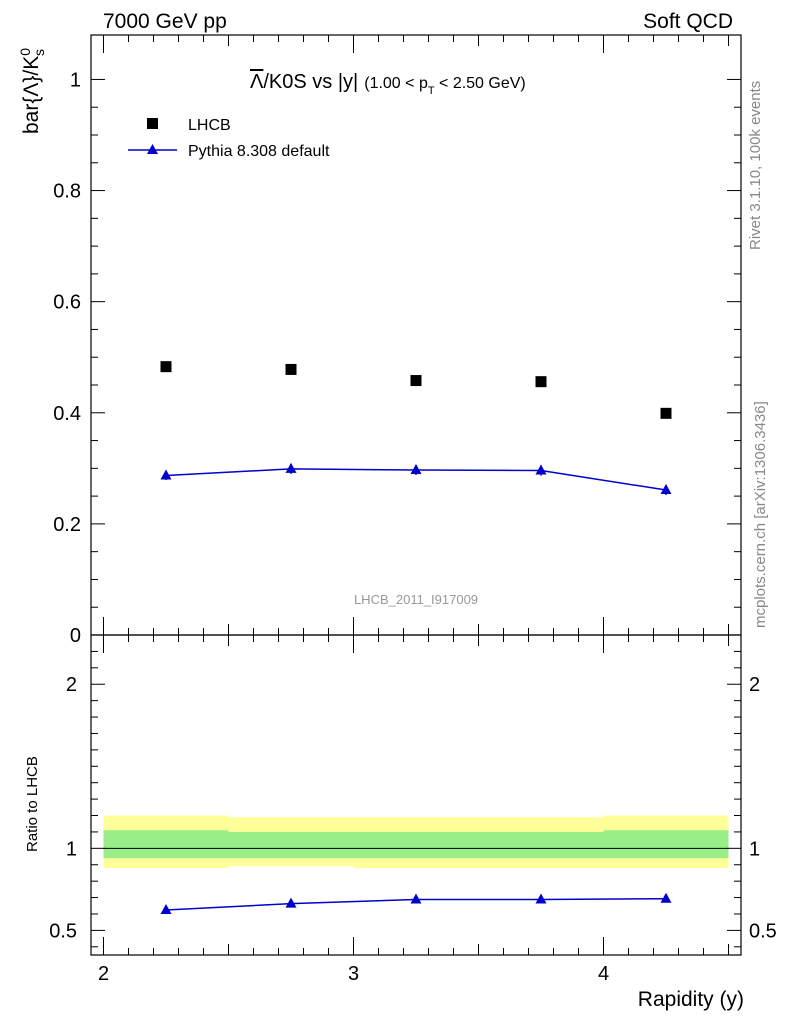  I want to click on chart-title: Λ/K0S vs |y| (1.00 < pT < 2.50 GeV), so click(388, 84).